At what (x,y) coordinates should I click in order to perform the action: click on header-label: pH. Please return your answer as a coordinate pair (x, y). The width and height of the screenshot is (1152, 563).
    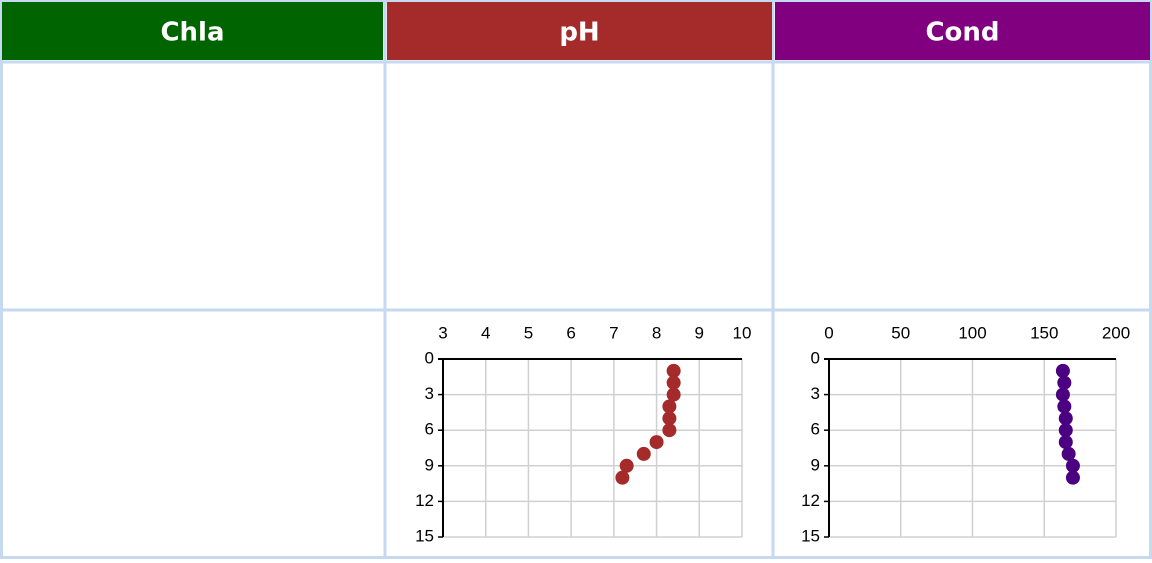
    Looking at the image, I should click on (579, 33).